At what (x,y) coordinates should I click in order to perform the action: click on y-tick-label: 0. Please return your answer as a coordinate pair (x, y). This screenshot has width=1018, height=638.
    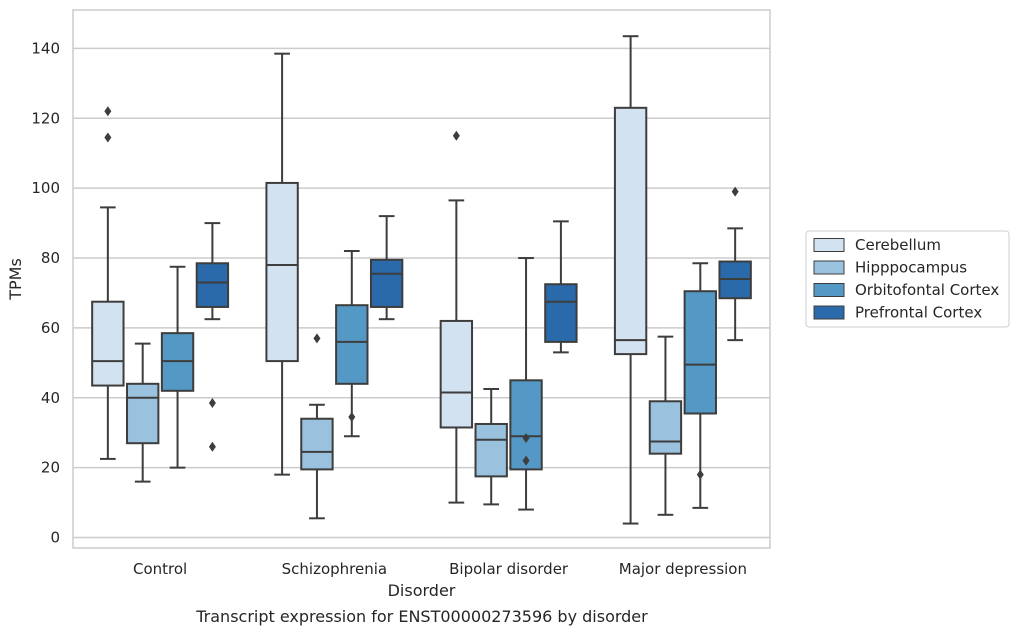
    Looking at the image, I should click on (55, 538).